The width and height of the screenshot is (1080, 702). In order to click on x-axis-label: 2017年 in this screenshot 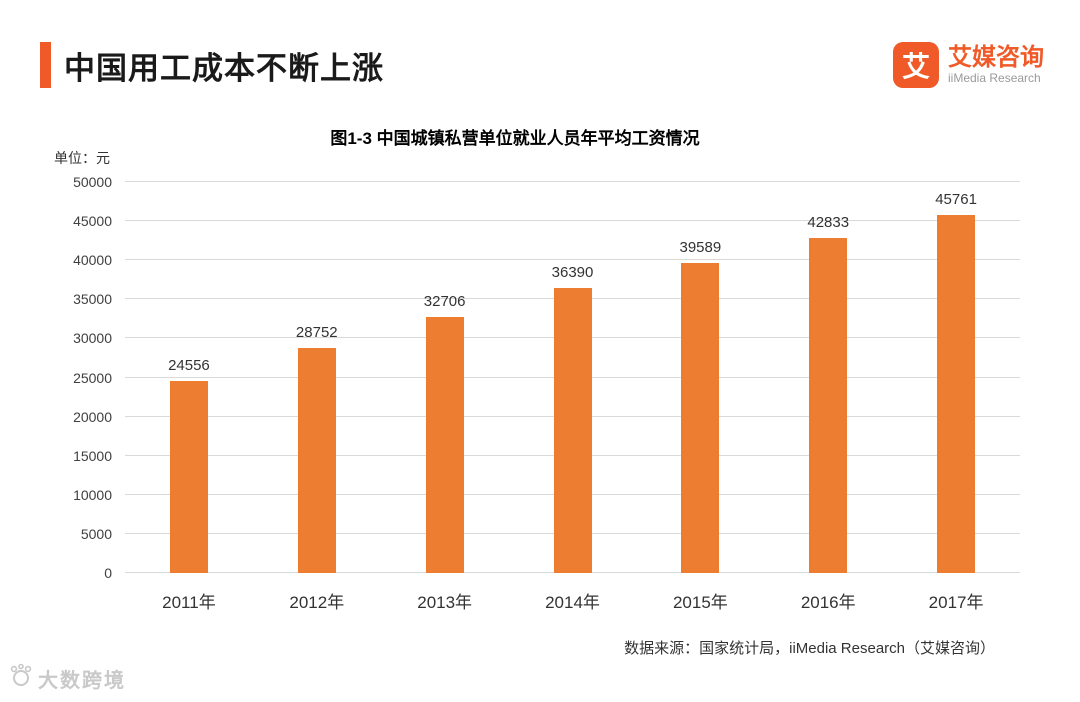, I will do `click(956, 602)`.